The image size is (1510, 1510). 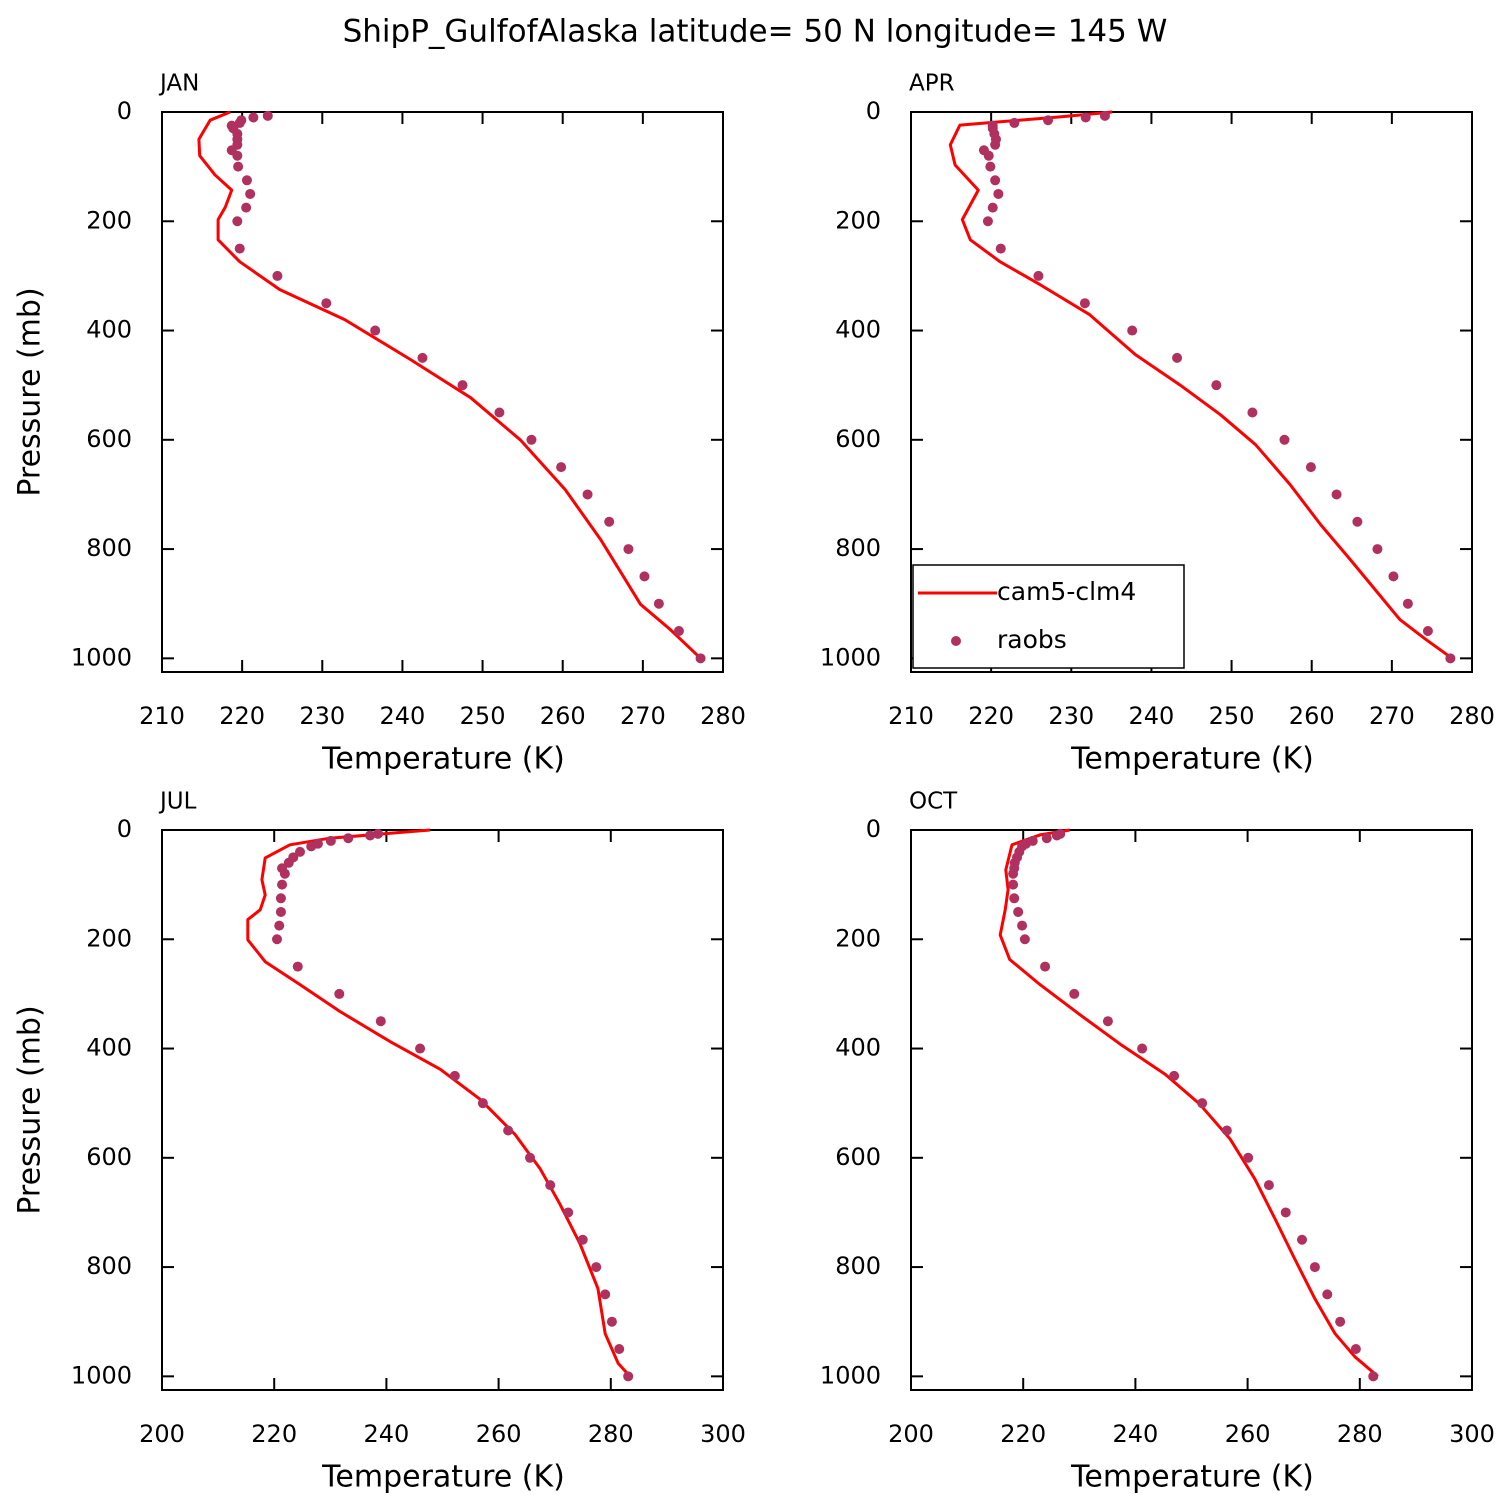 I want to click on x-tick-label: 240, so click(x=386, y=1434).